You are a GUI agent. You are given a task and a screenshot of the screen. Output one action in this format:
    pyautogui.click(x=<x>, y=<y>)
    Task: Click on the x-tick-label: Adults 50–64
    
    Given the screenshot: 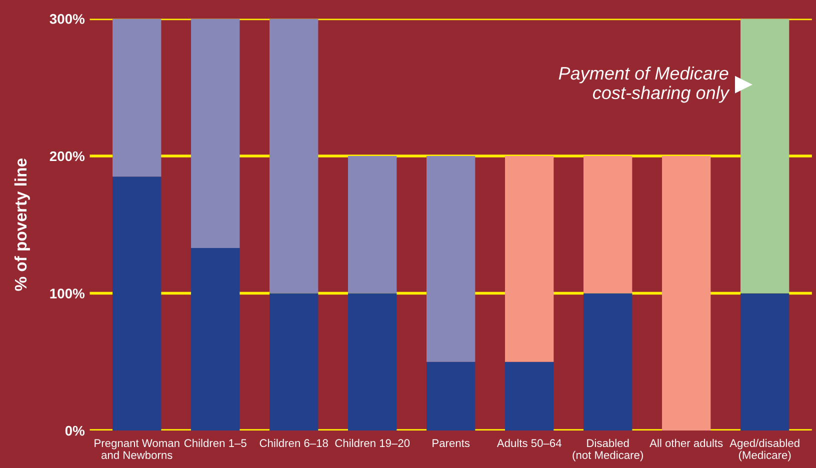 What is the action you would take?
    pyautogui.click(x=529, y=443)
    